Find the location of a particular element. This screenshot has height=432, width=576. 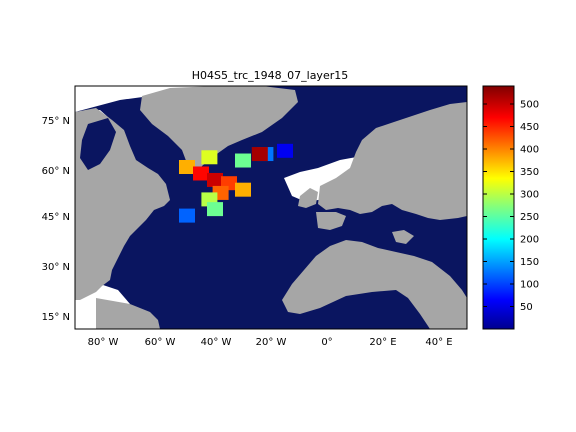

lat-tick-label-3: 30° N is located at coordinates (56, 267).